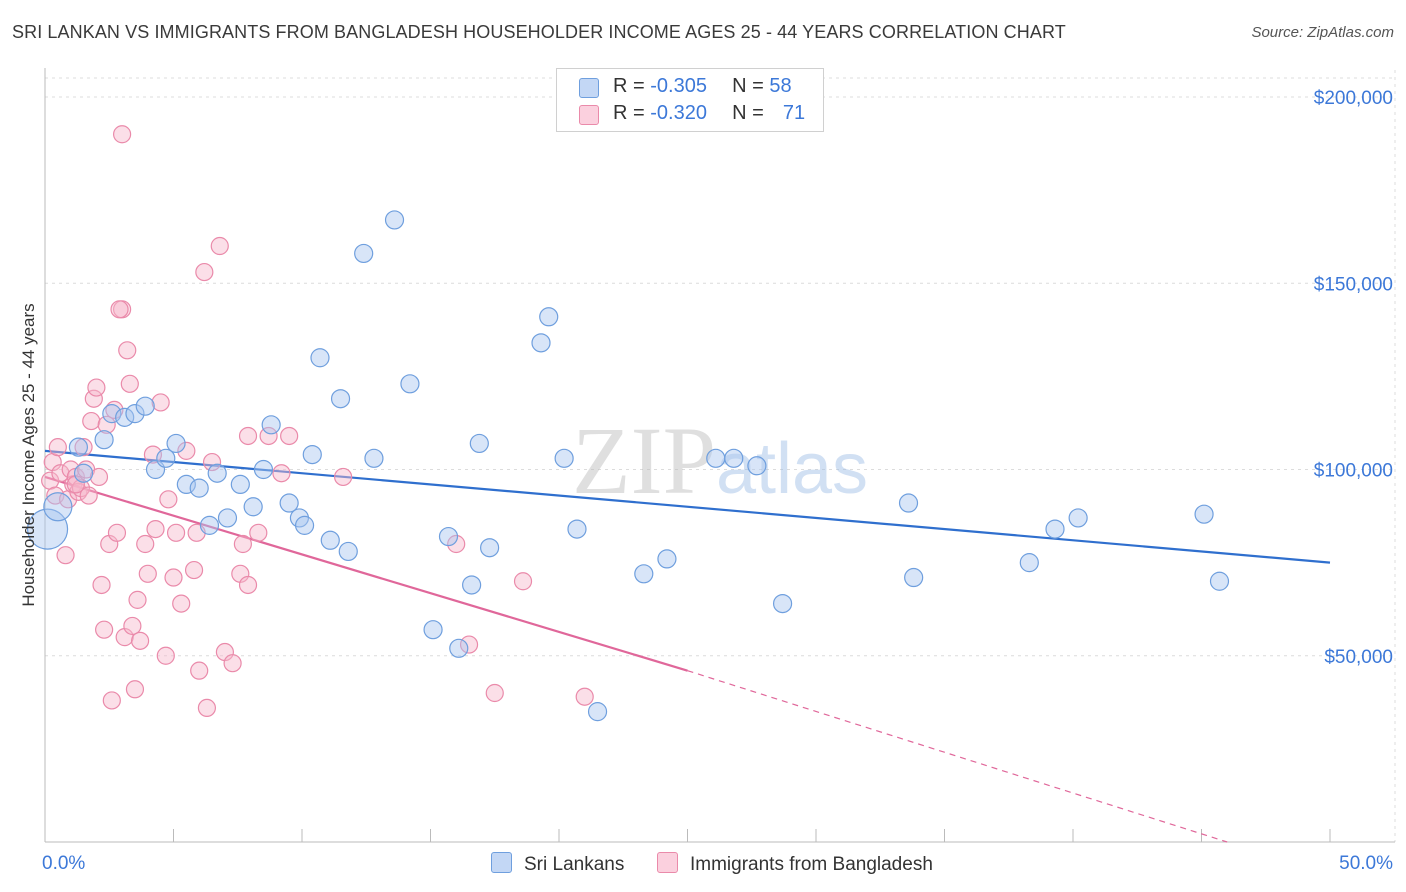 This screenshot has width=1406, height=892. What do you see at coordinates (957, 756) in the screenshot?
I see `trendline-bangladesh-extension` at bounding box center [957, 756].